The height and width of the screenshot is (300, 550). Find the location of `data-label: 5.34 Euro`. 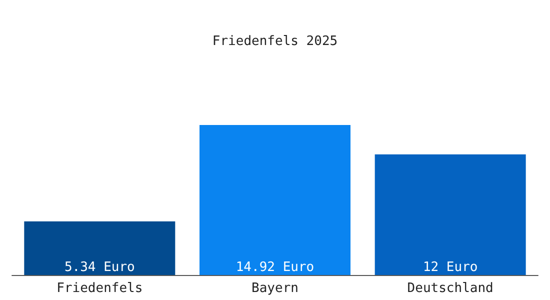

data-label: 5.34 Euro is located at coordinates (99, 267).